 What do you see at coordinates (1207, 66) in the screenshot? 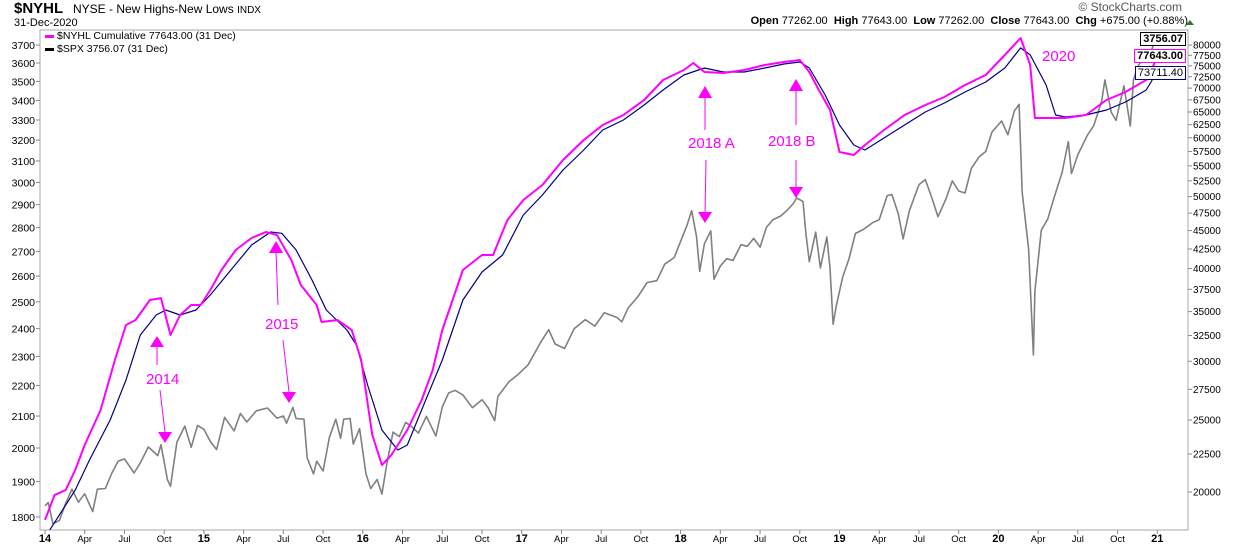
I see `right-axis-tick-label: 75000` at bounding box center [1207, 66].